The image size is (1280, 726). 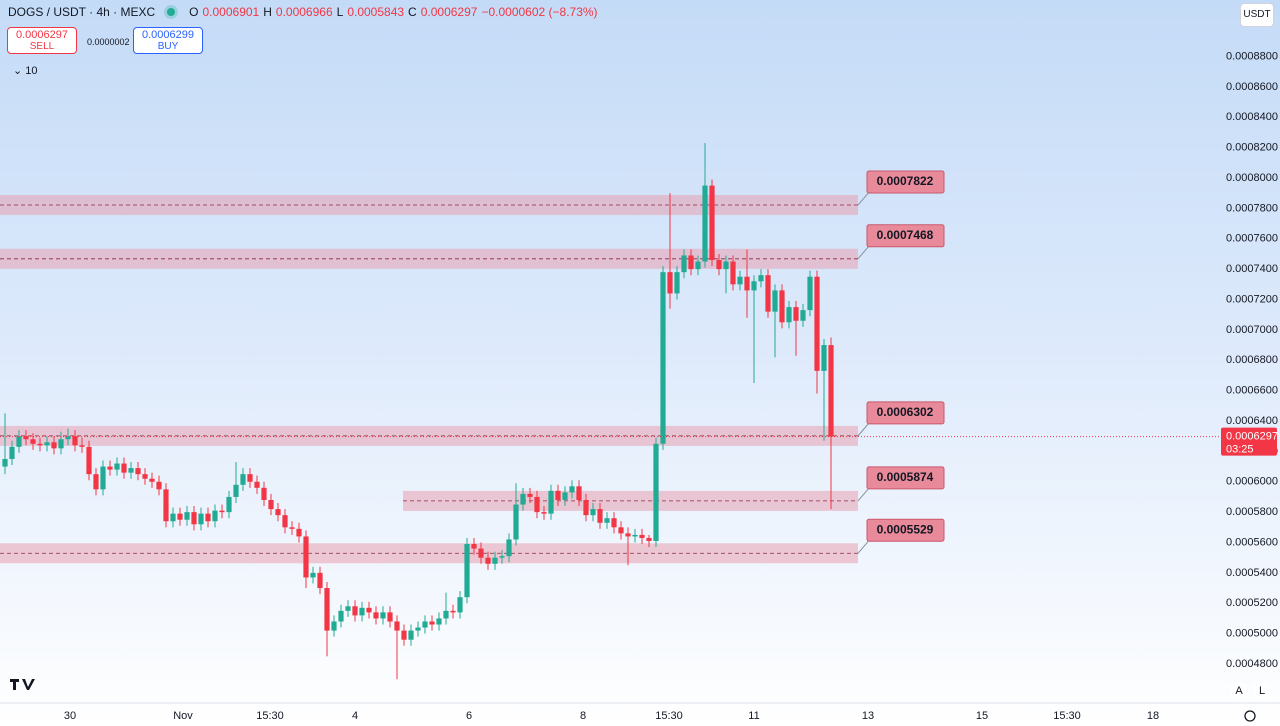 What do you see at coordinates (70, 716) in the screenshot?
I see `x-tick-label: 30` at bounding box center [70, 716].